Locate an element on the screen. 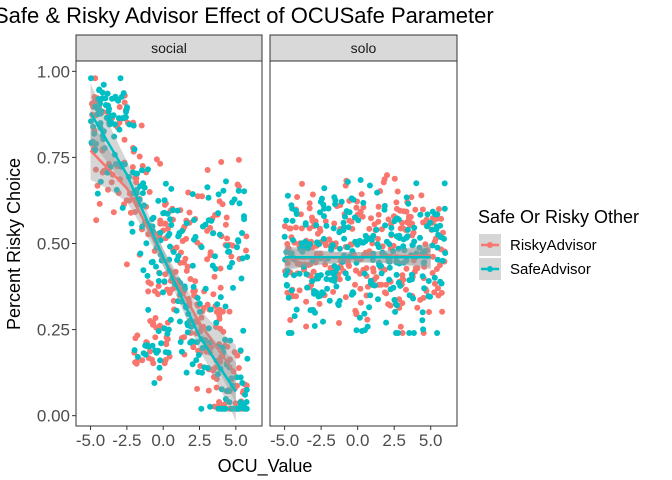 The width and height of the screenshot is (672, 480). facet-strip-label: solo is located at coordinates (364, 48).